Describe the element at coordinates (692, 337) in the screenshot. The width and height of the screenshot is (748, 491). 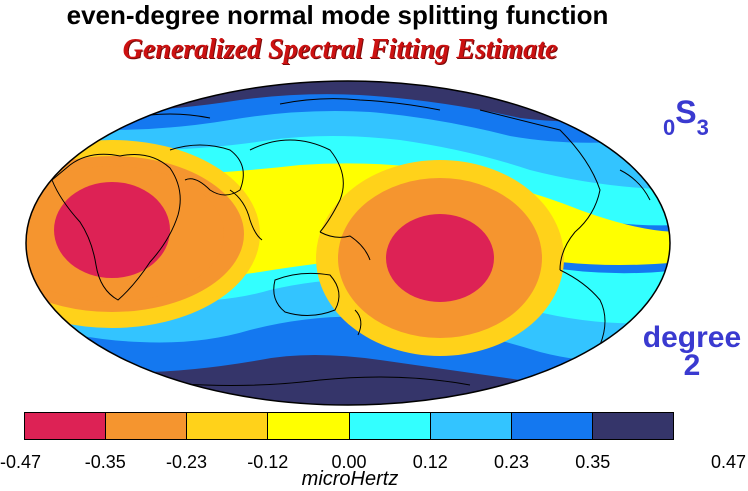
I see `degree-label-text: degree` at that location.